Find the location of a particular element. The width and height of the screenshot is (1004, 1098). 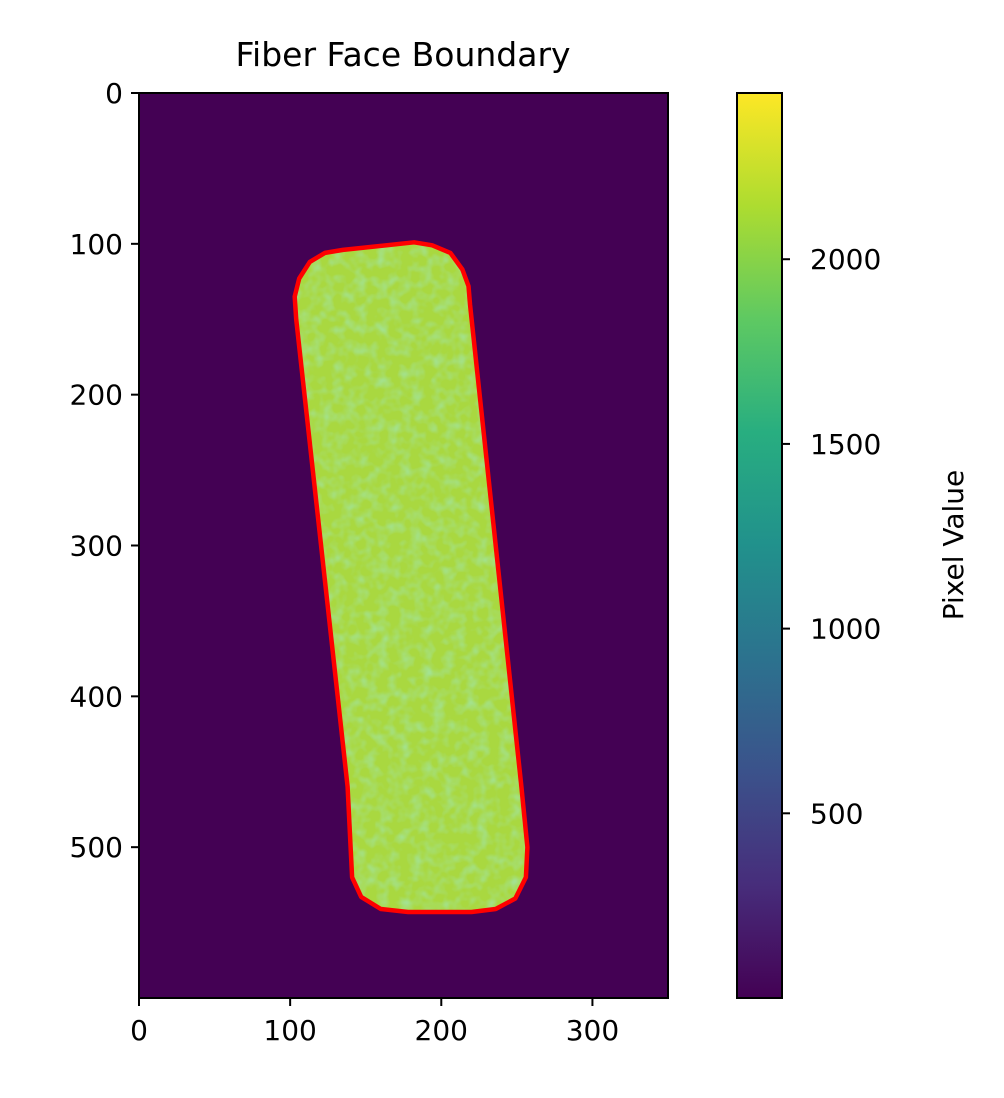

x-axis: 0 100 200 300 is located at coordinates (374, 1022).